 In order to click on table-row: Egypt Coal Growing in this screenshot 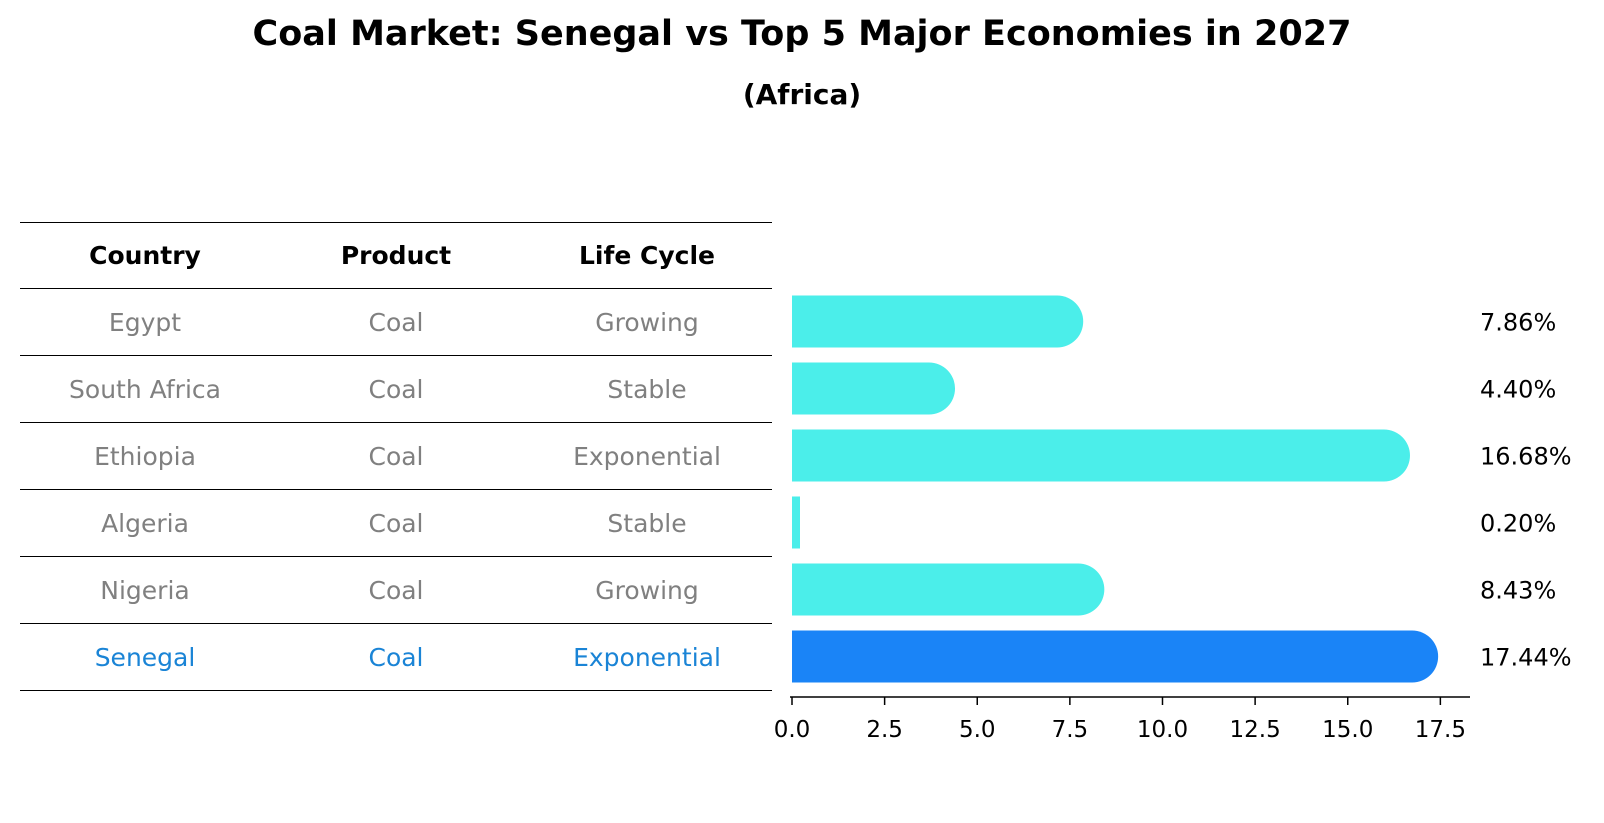, I will do `click(396, 322)`.